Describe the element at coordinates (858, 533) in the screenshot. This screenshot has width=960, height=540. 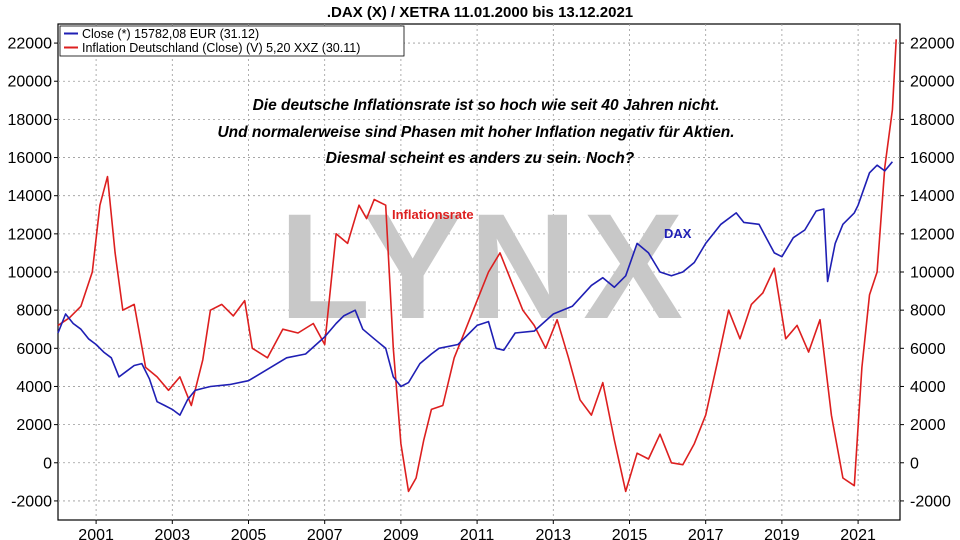
I see `x-tick-label: 2021` at that location.